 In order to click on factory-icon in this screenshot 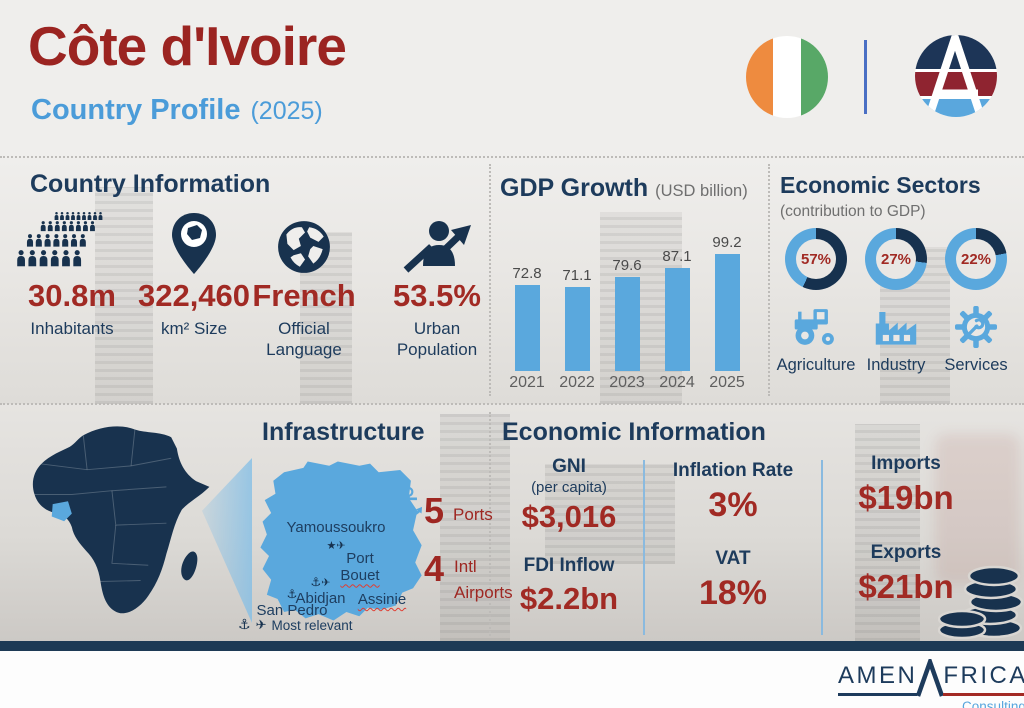, I will do `click(896, 327)`.